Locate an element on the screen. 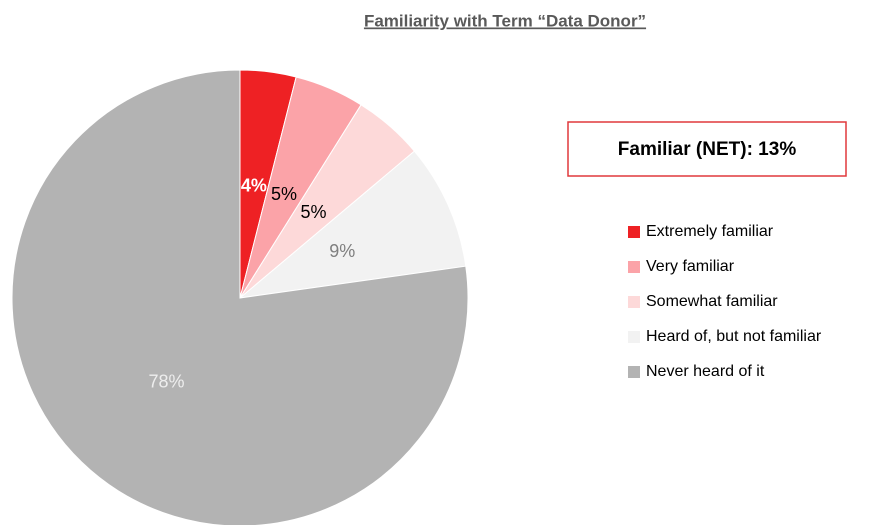 This screenshot has height=525, width=893. annotation: Familiar (NET): 13% is located at coordinates (707, 149).